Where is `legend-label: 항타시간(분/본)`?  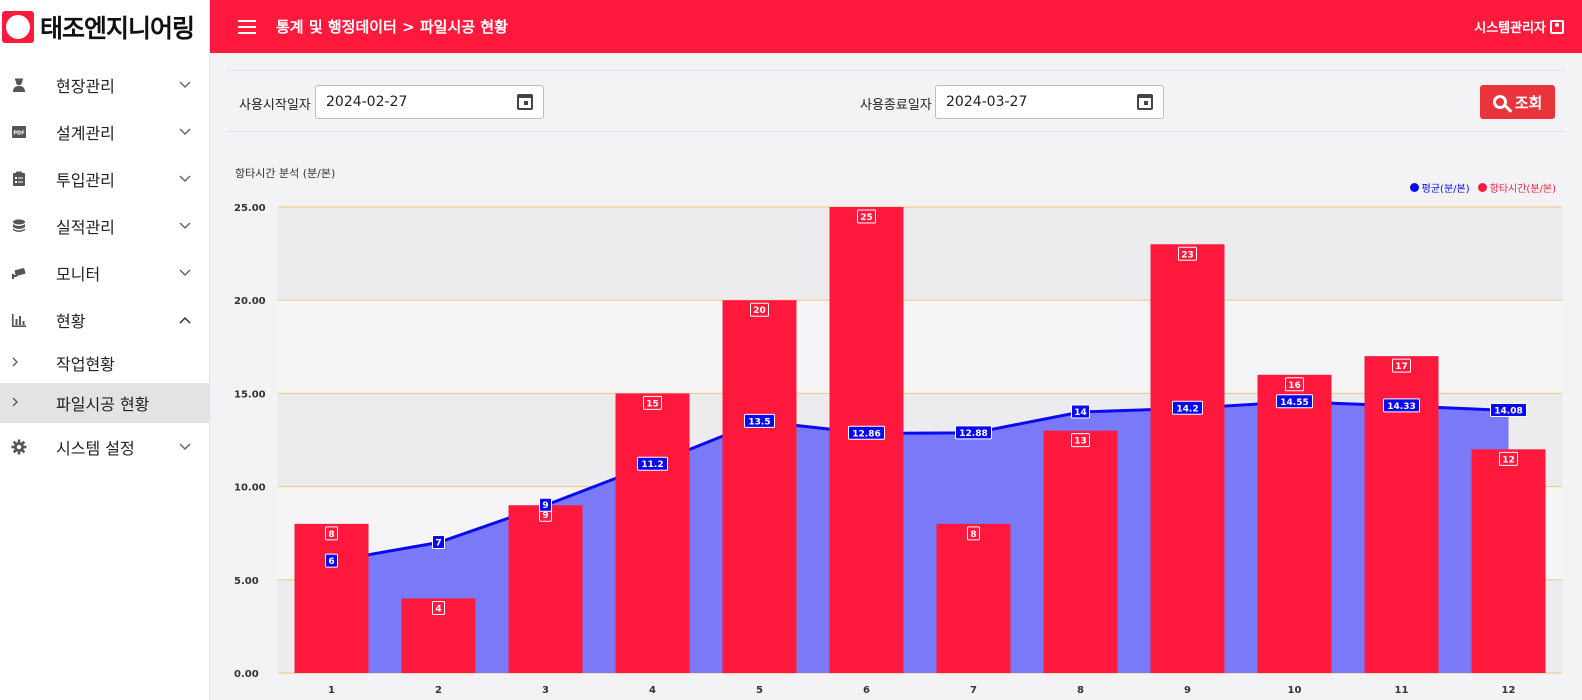
legend-label: 항타시간(분/본) is located at coordinates (1522, 189).